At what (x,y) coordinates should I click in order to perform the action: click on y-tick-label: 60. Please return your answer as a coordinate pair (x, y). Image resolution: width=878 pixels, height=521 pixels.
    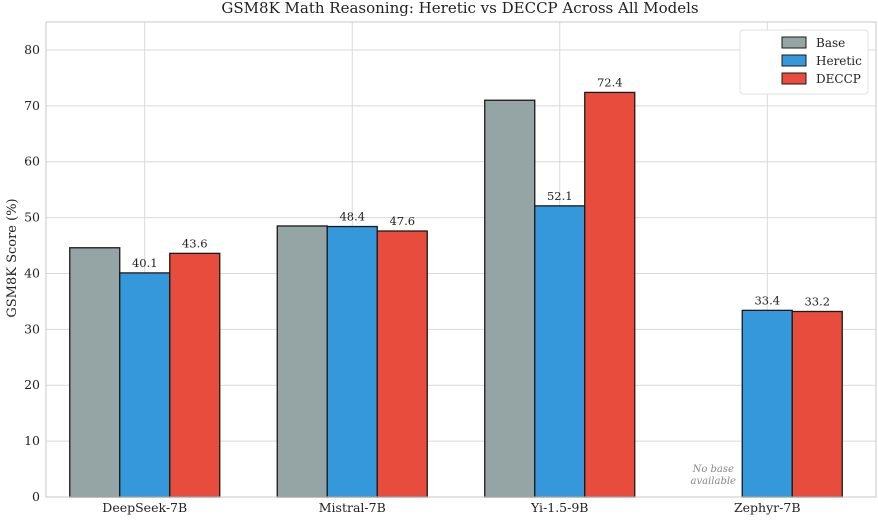
    Looking at the image, I should click on (32, 161).